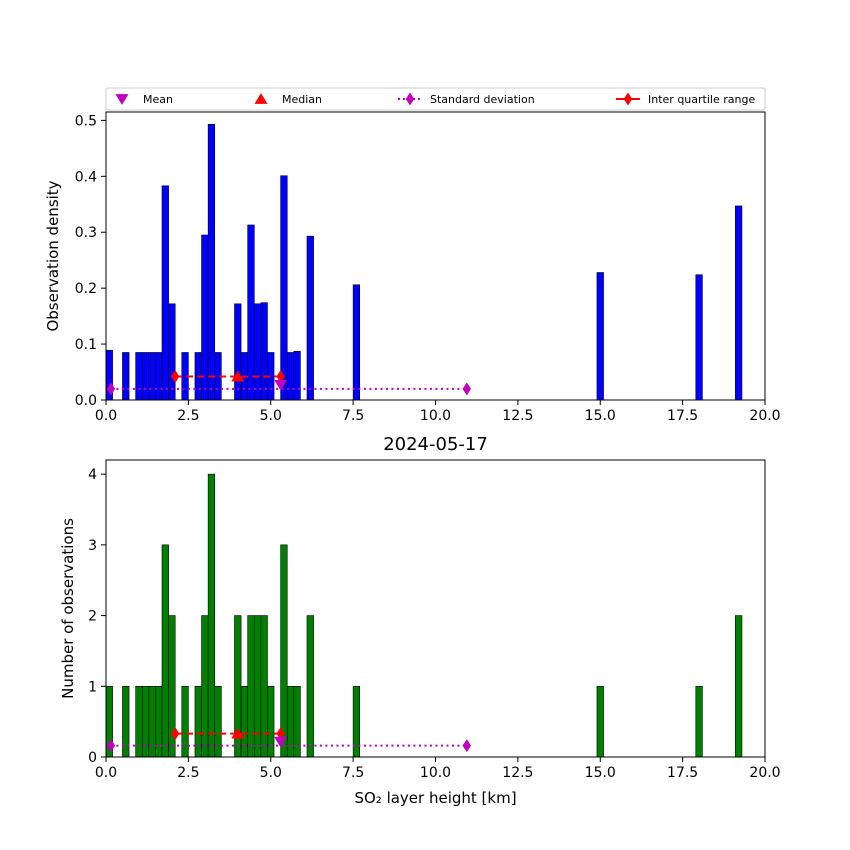  I want to click on y-tick-label-3: 3, so click(92, 546).